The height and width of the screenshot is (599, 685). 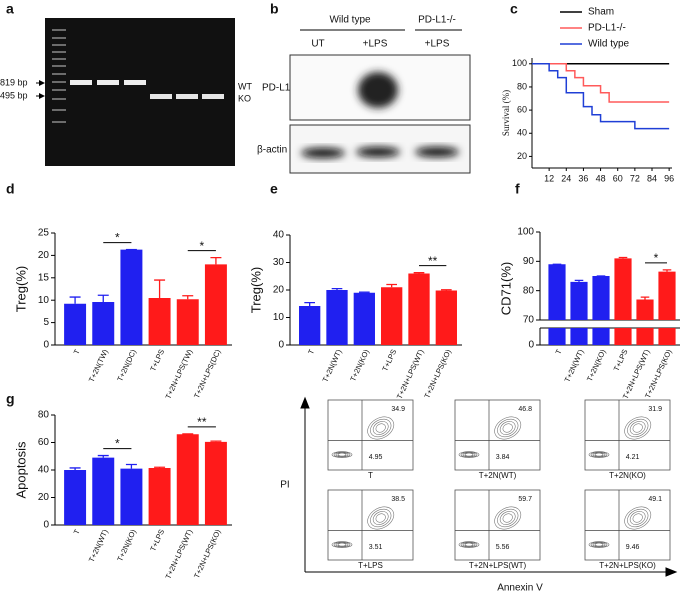 What do you see at coordinates (635, 178) in the screenshot?
I see `x-tick-label: 72` at bounding box center [635, 178].